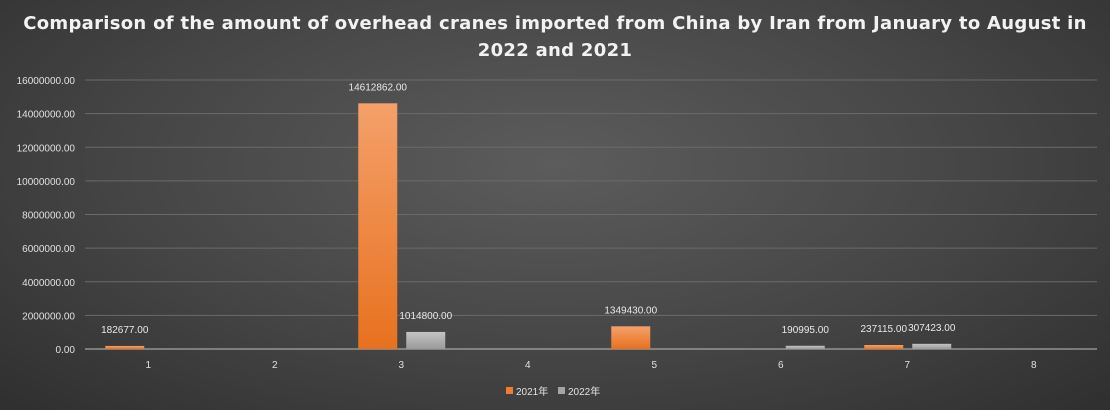 The width and height of the screenshot is (1110, 410). I want to click on data-label: 182677.00, so click(125, 330).